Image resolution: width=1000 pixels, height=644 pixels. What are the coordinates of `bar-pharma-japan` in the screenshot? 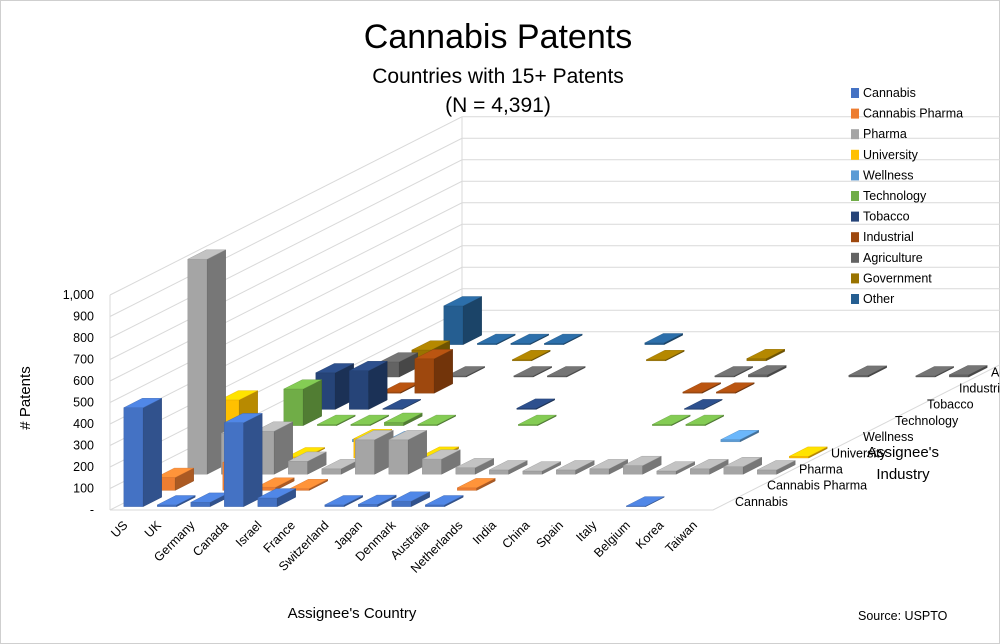 It's located at (441, 462).